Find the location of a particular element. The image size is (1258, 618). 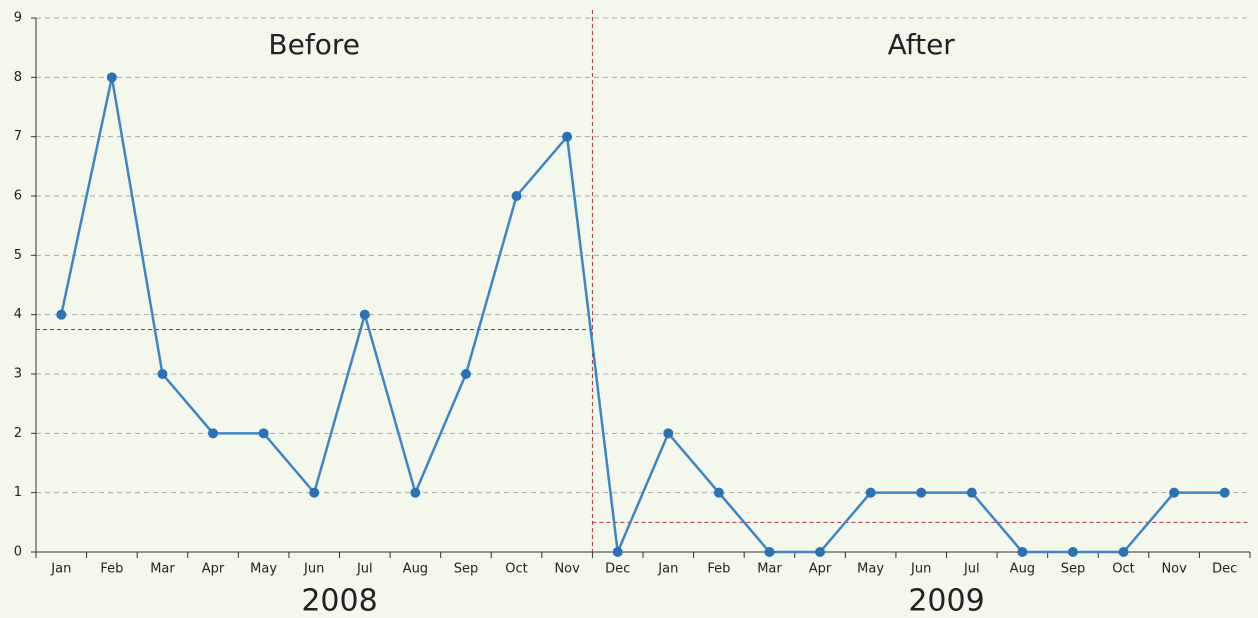

y-tick-label: 1 is located at coordinates (18, 492).